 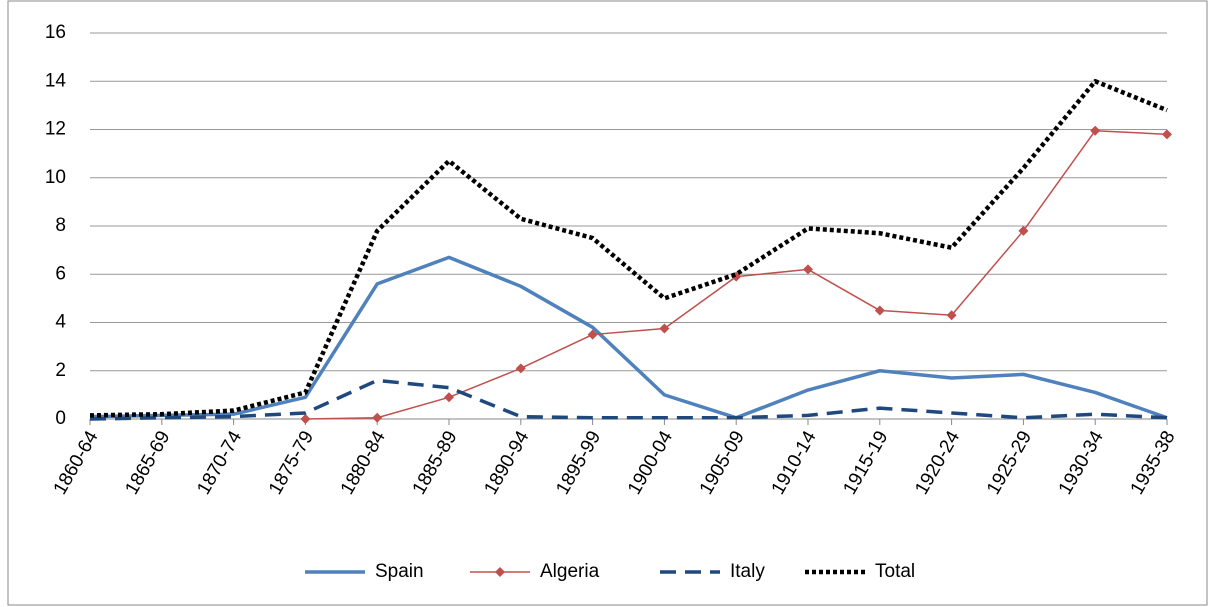 I want to click on legend-marker, so click(x=500, y=572).